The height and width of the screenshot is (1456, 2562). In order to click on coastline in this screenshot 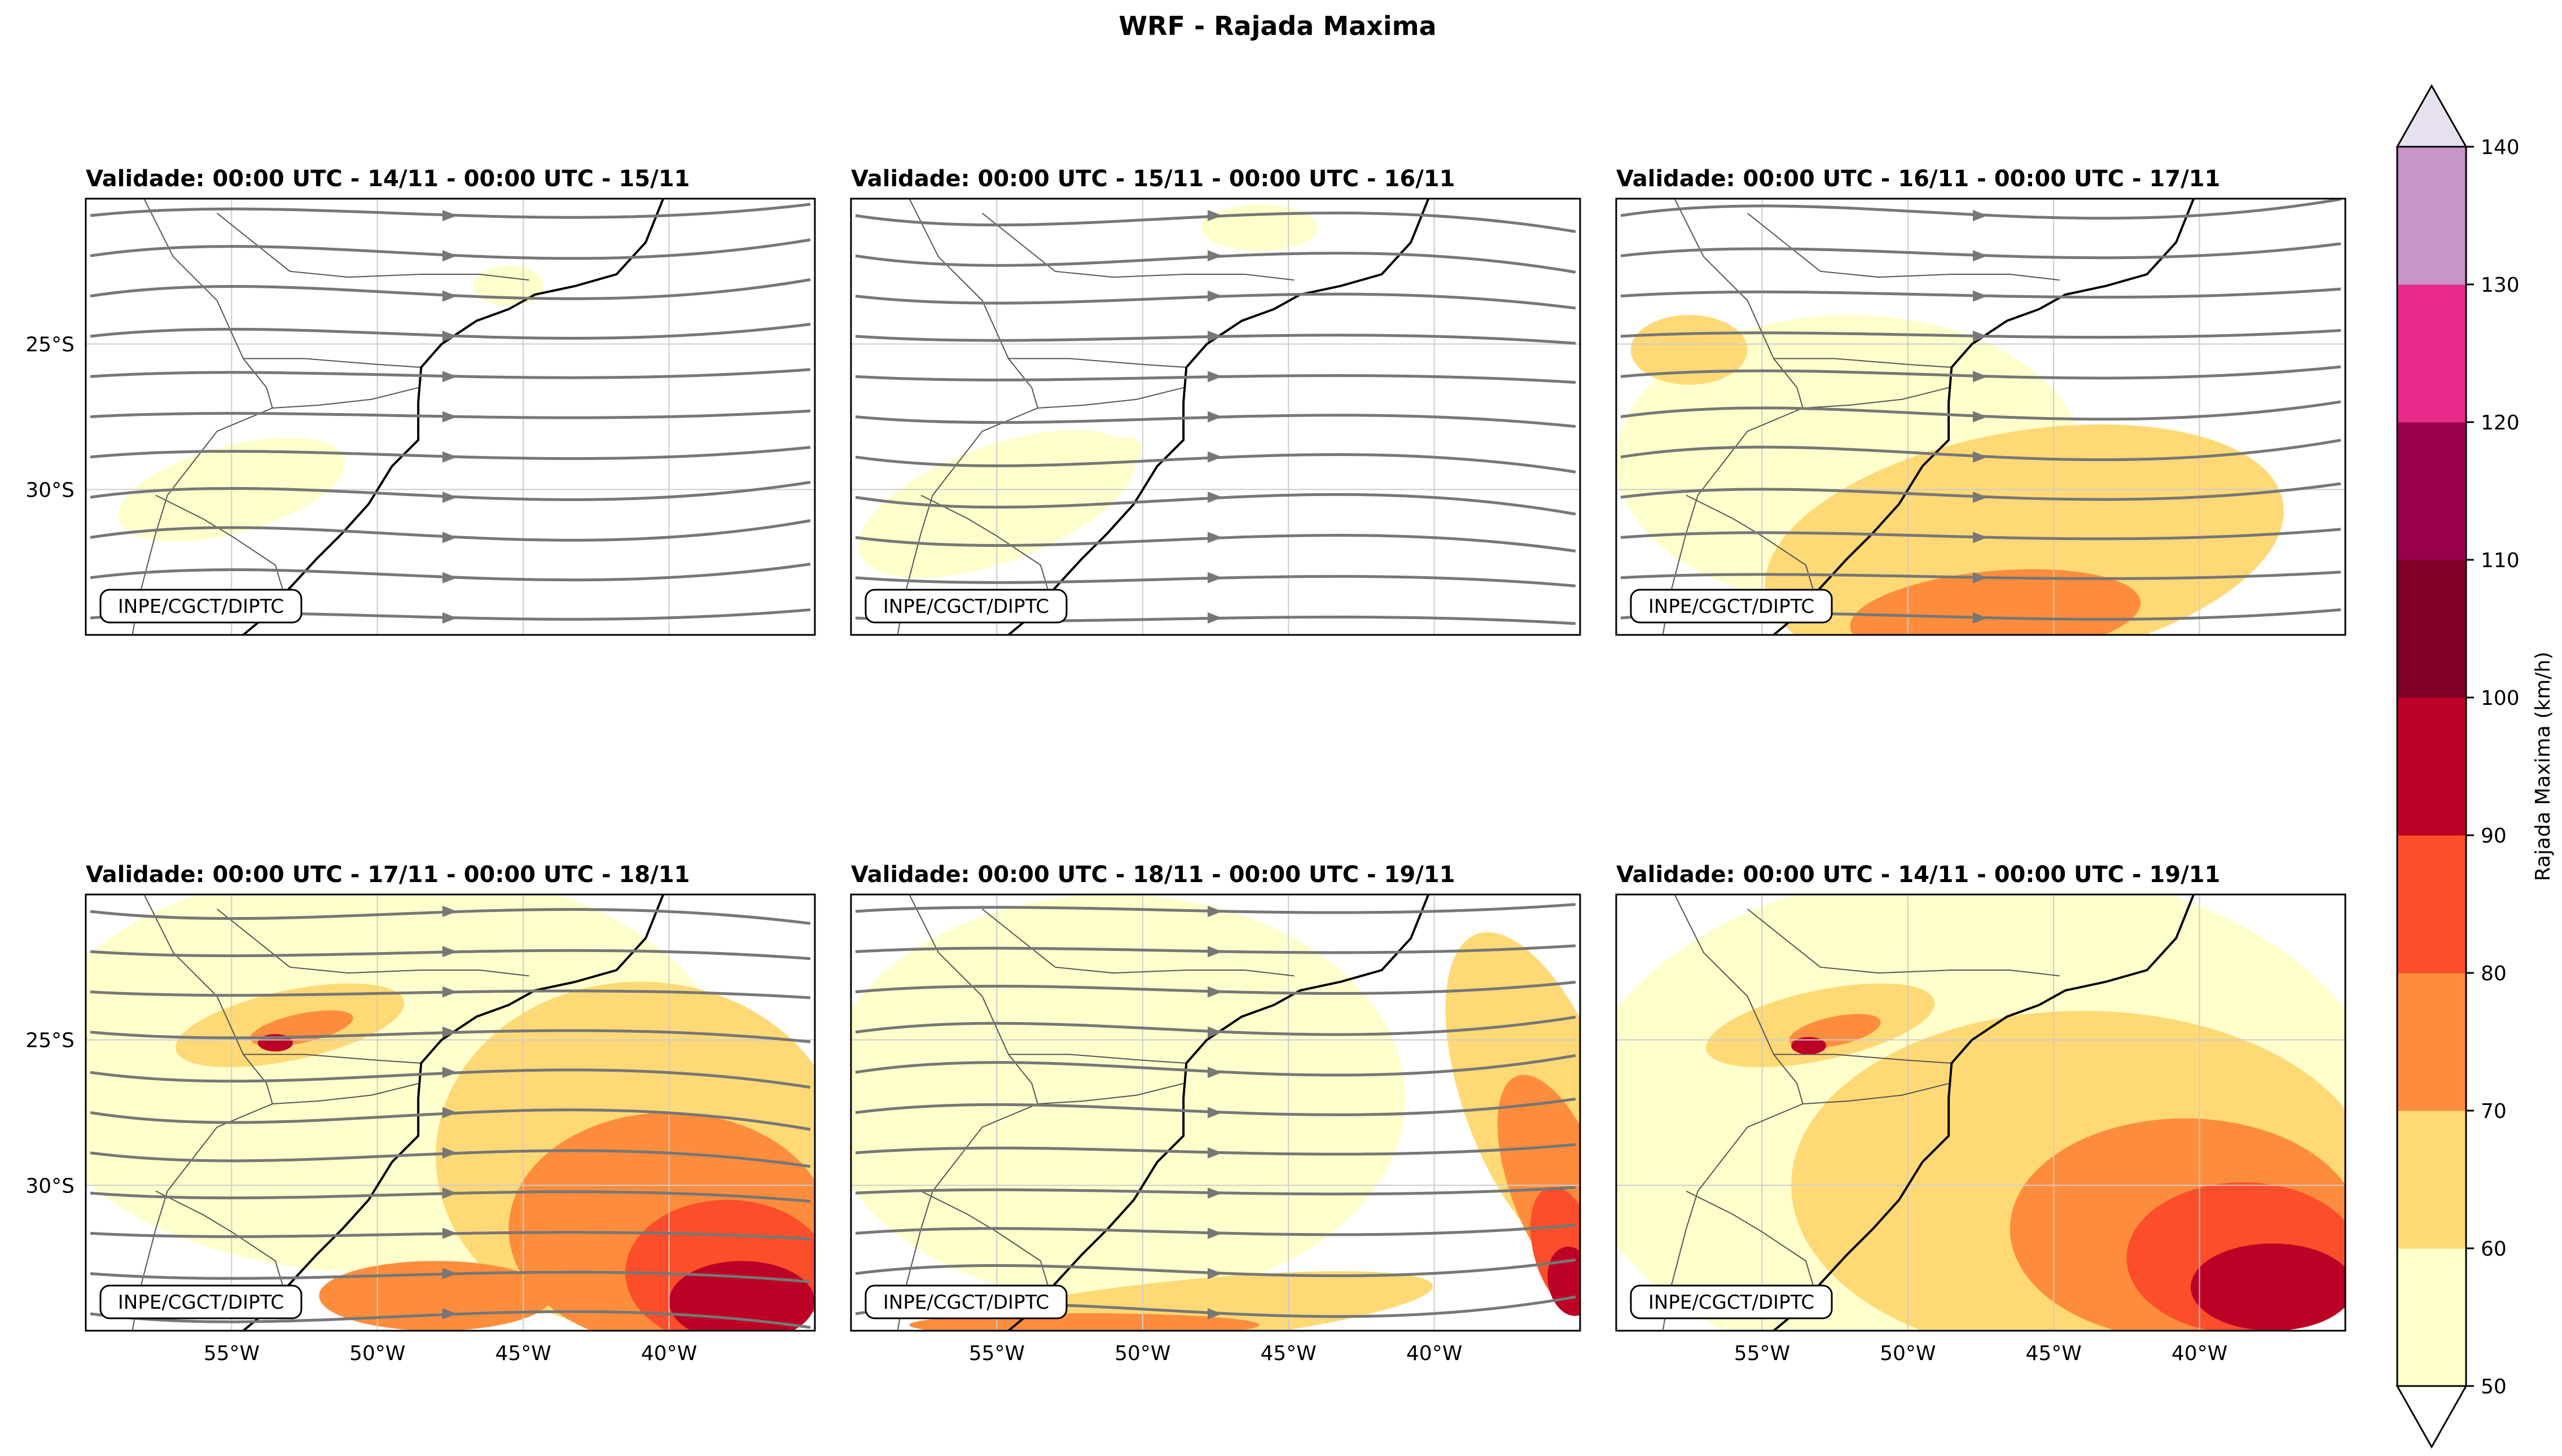, I will do `click(1218, 1112)`.